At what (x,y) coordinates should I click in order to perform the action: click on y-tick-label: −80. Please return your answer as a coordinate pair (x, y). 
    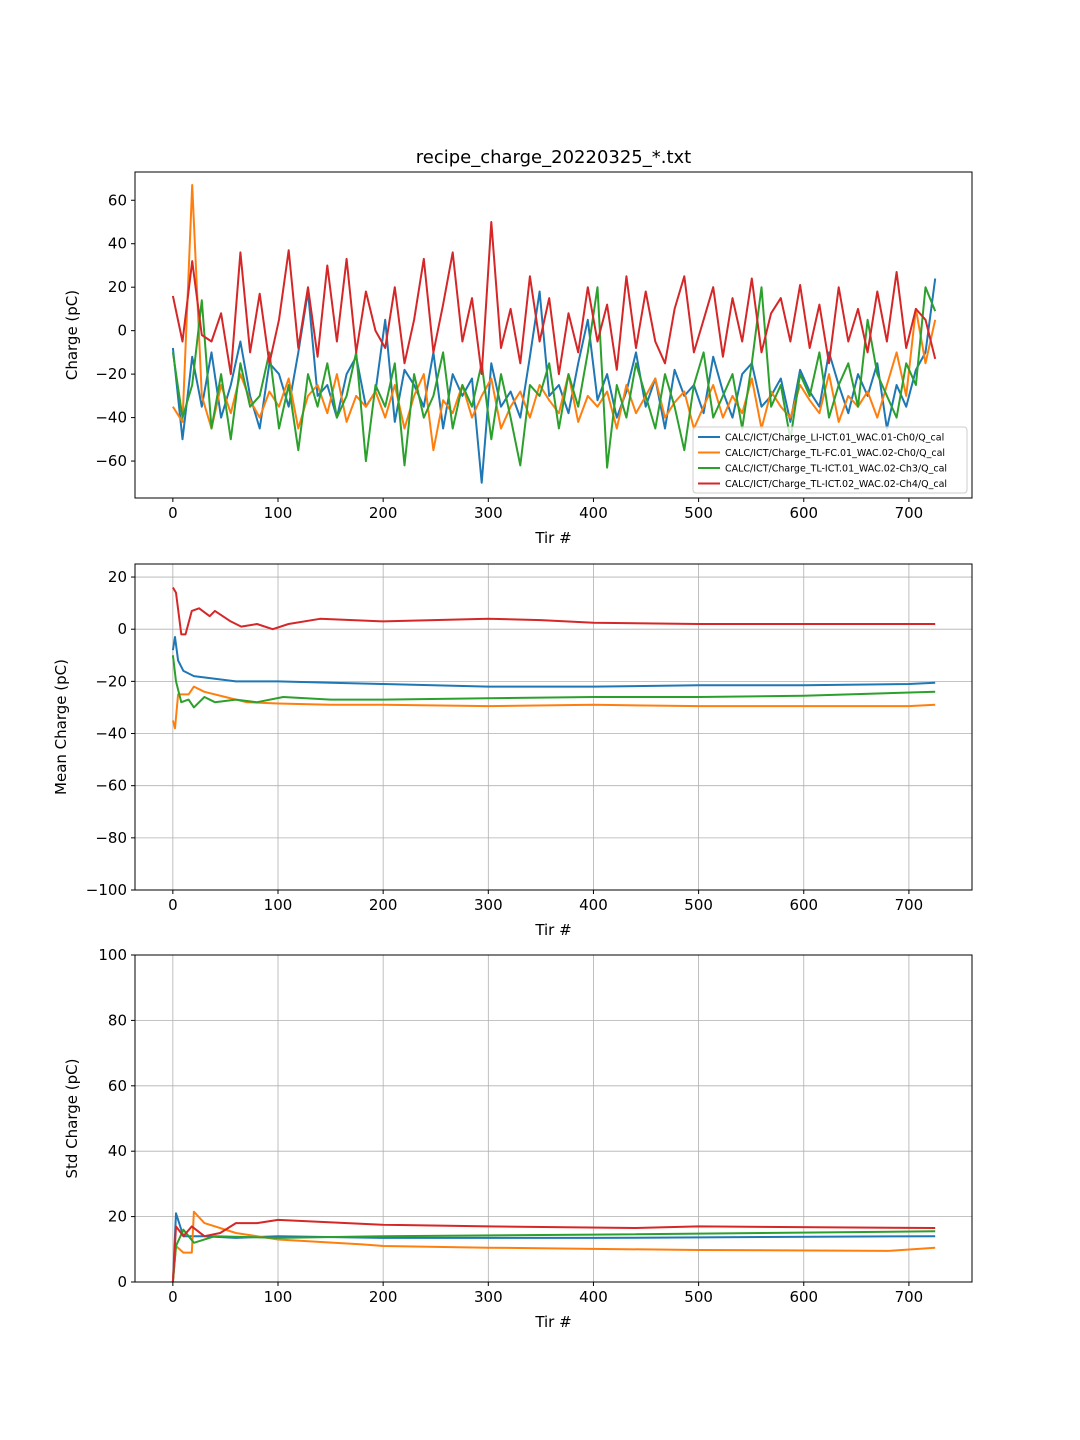
    Looking at the image, I should click on (111, 838).